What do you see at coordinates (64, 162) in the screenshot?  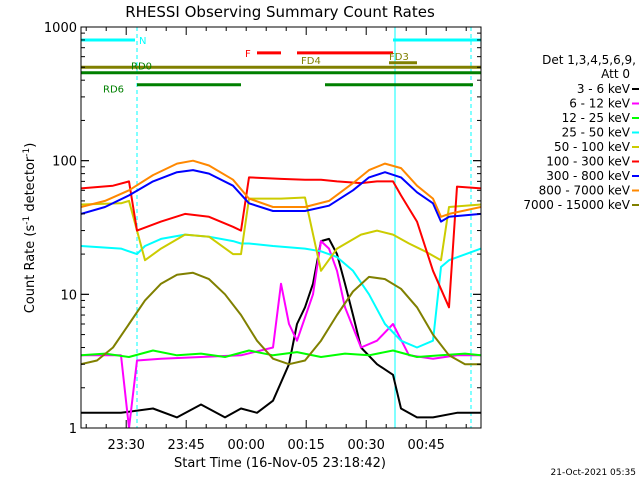 I see `y-tick-label-2: 100` at bounding box center [64, 162].